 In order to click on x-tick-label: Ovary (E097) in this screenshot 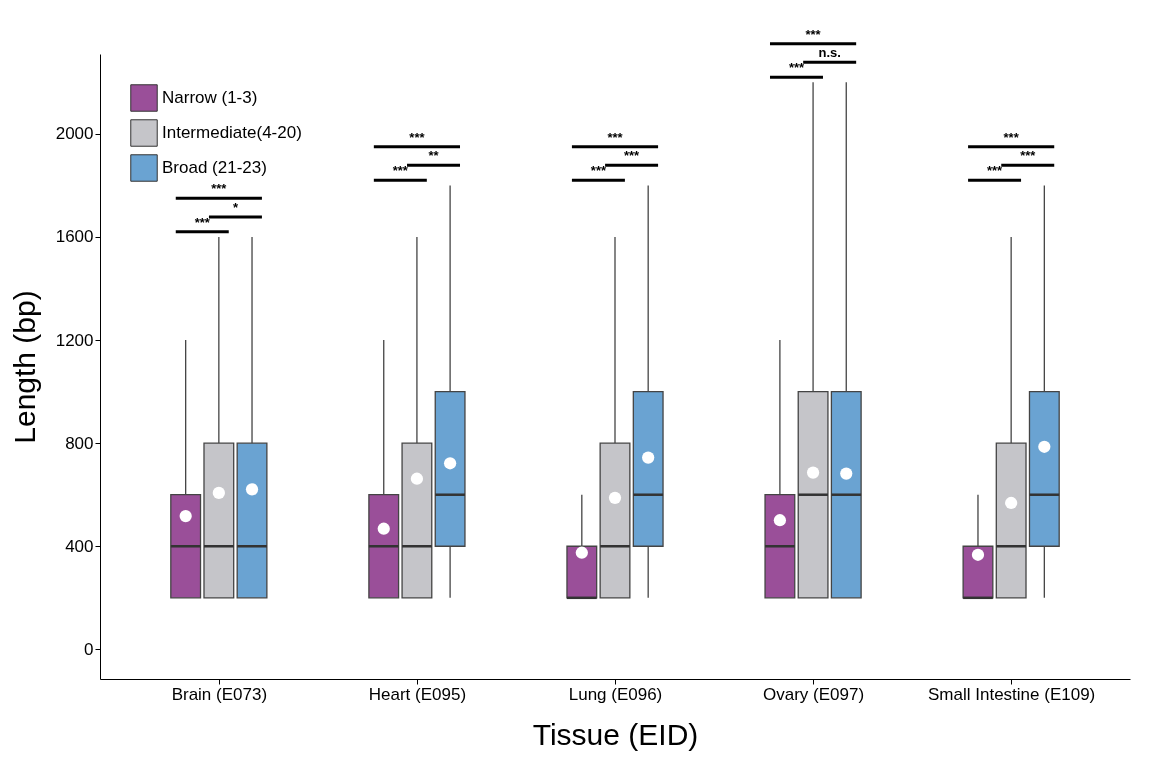, I will do `click(814, 694)`.